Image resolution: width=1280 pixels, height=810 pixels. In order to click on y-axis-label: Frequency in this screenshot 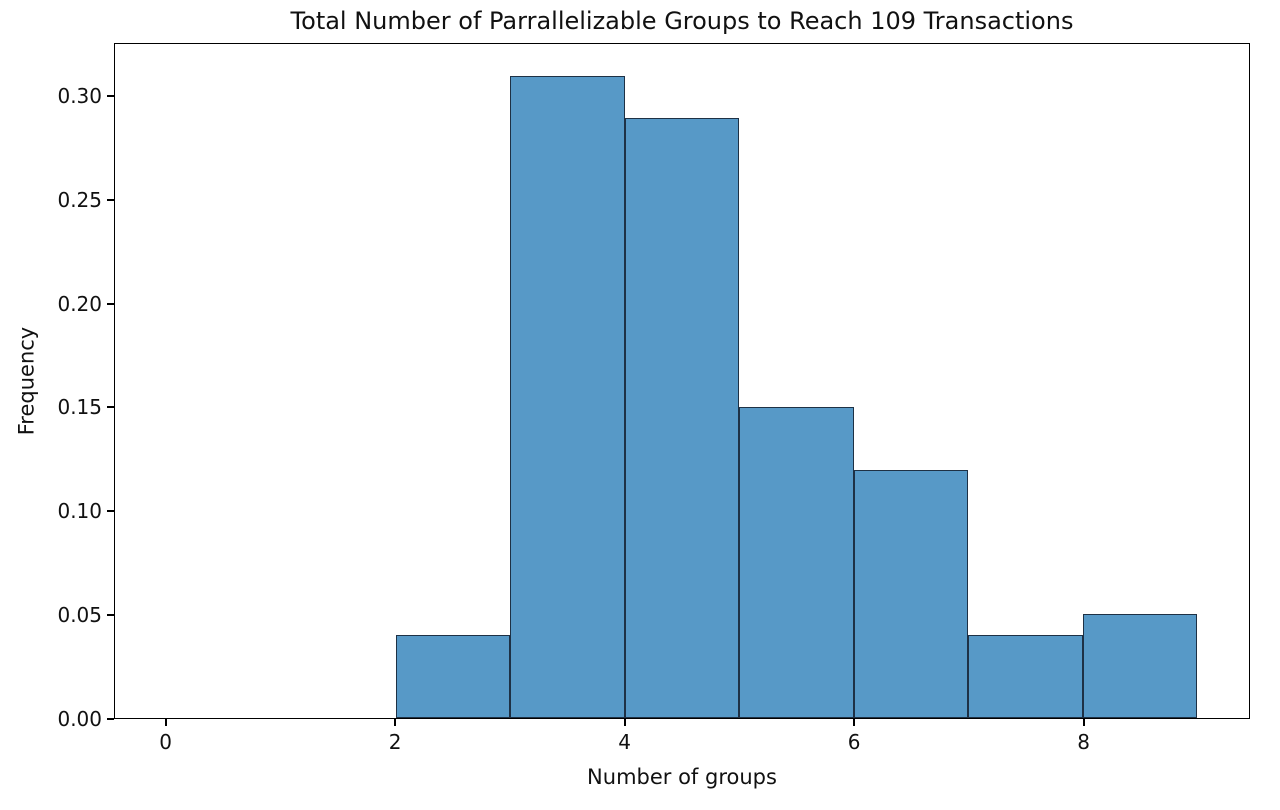, I will do `click(26, 381)`.